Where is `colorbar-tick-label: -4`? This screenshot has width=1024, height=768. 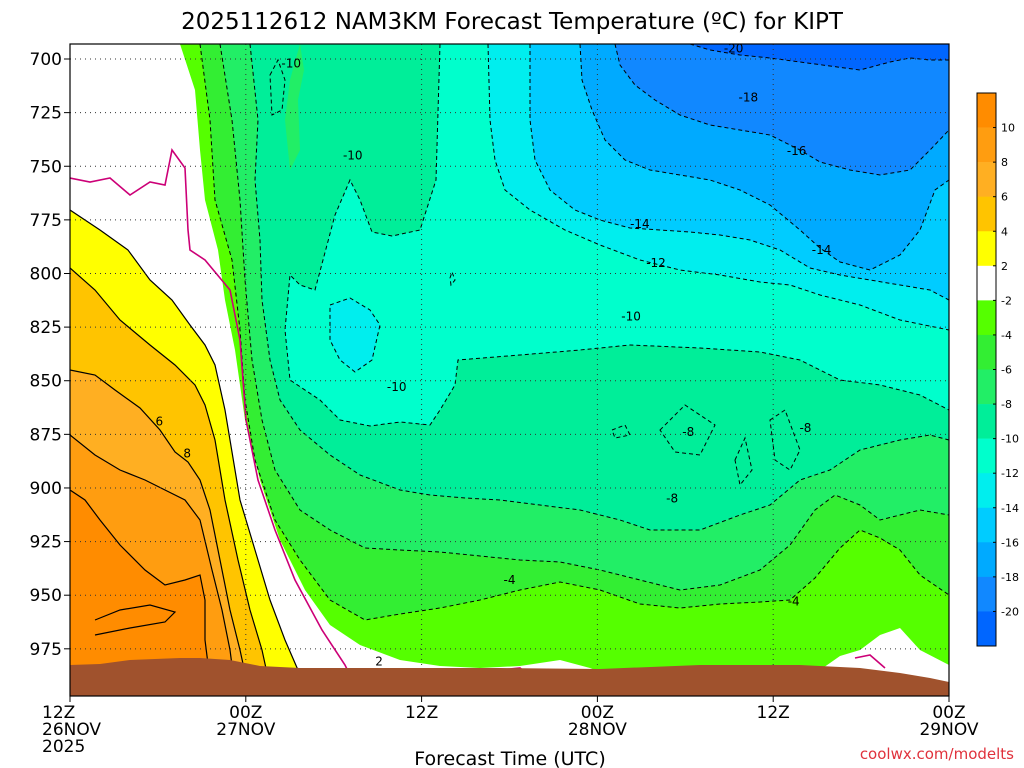 colorbar-tick-label: -4 is located at coordinates (1006, 335).